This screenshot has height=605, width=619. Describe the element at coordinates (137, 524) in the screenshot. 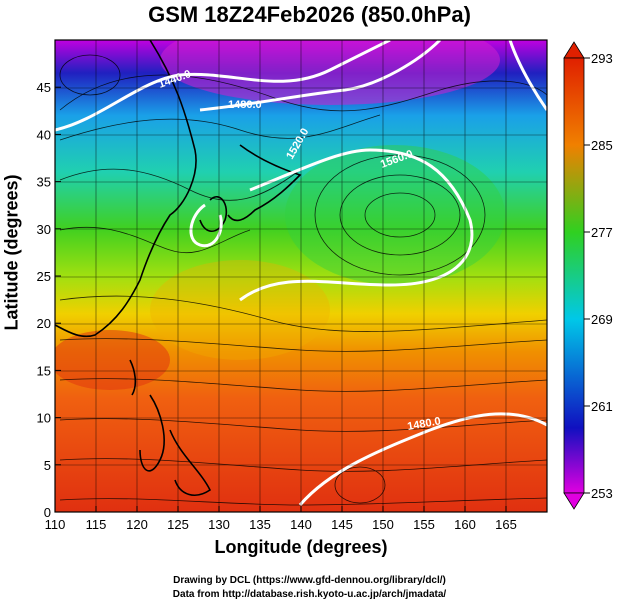

I see `x-tick-label: 120` at that location.